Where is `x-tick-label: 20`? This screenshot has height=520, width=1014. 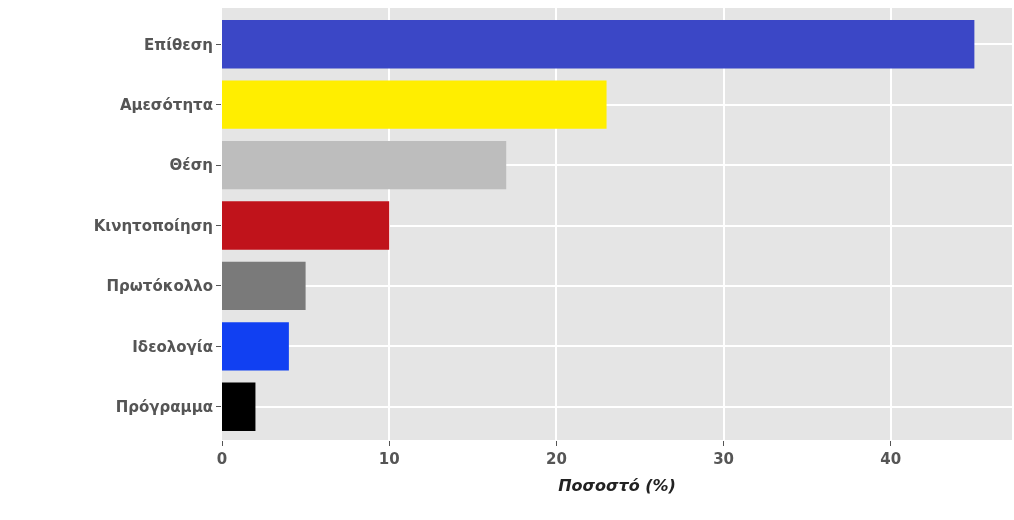 x-tick-label: 20 is located at coordinates (556, 459).